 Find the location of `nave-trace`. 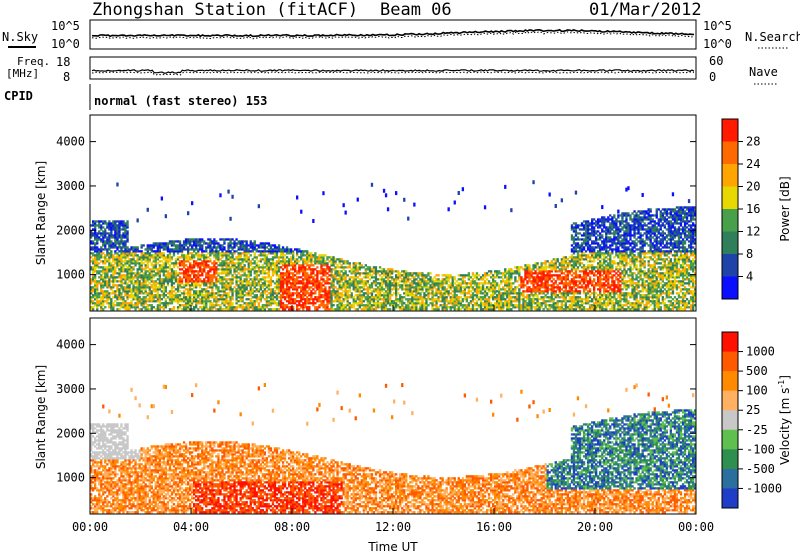

nave-trace is located at coordinates (393, 73).